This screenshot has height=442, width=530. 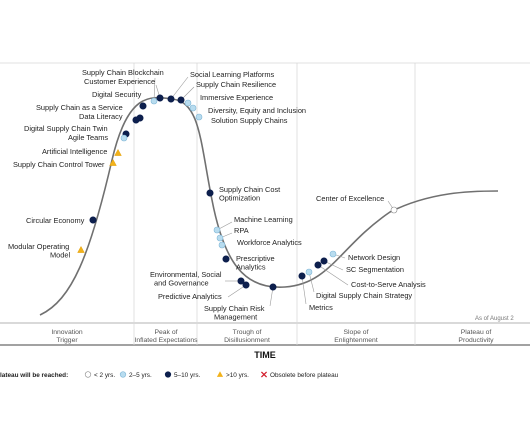 What do you see at coordinates (143, 106) in the screenshot?
I see `point-digital-security` at bounding box center [143, 106].